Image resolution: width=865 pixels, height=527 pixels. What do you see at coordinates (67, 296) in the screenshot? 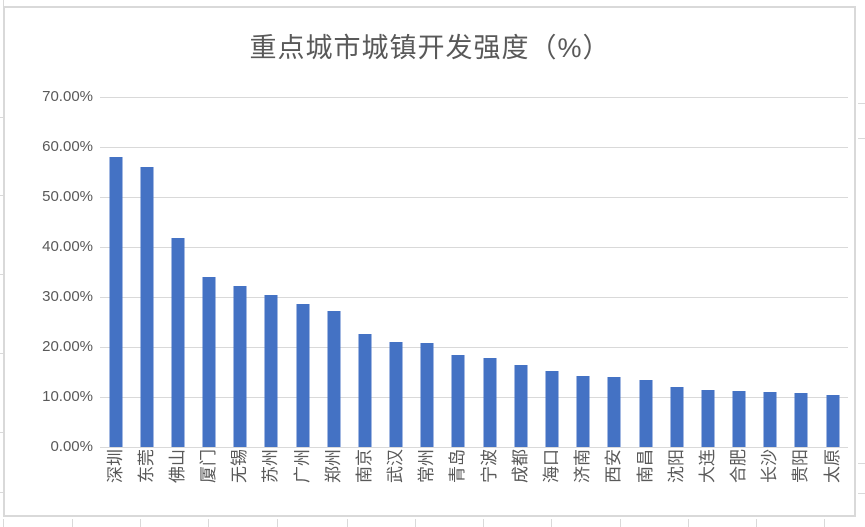
I see `y-axis-tick-label: 30.00%` at bounding box center [67, 296].